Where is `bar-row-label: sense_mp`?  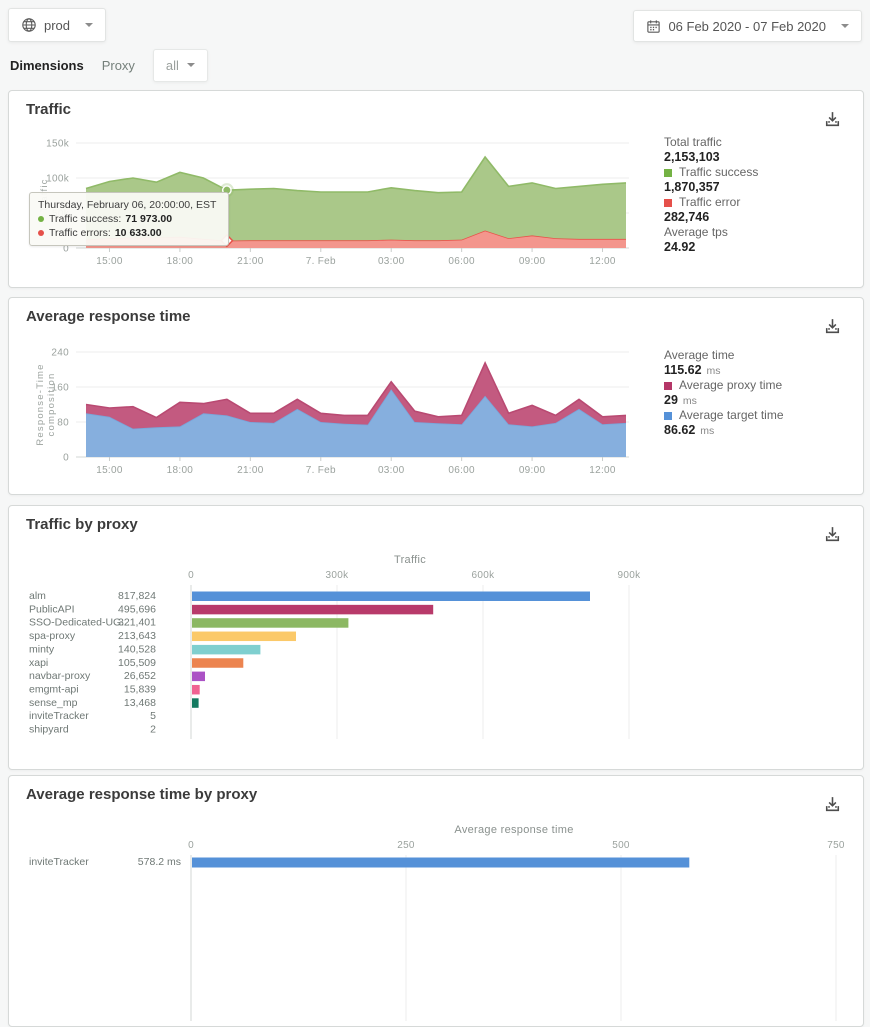
bar-row-label: sense_mp is located at coordinates (53, 703).